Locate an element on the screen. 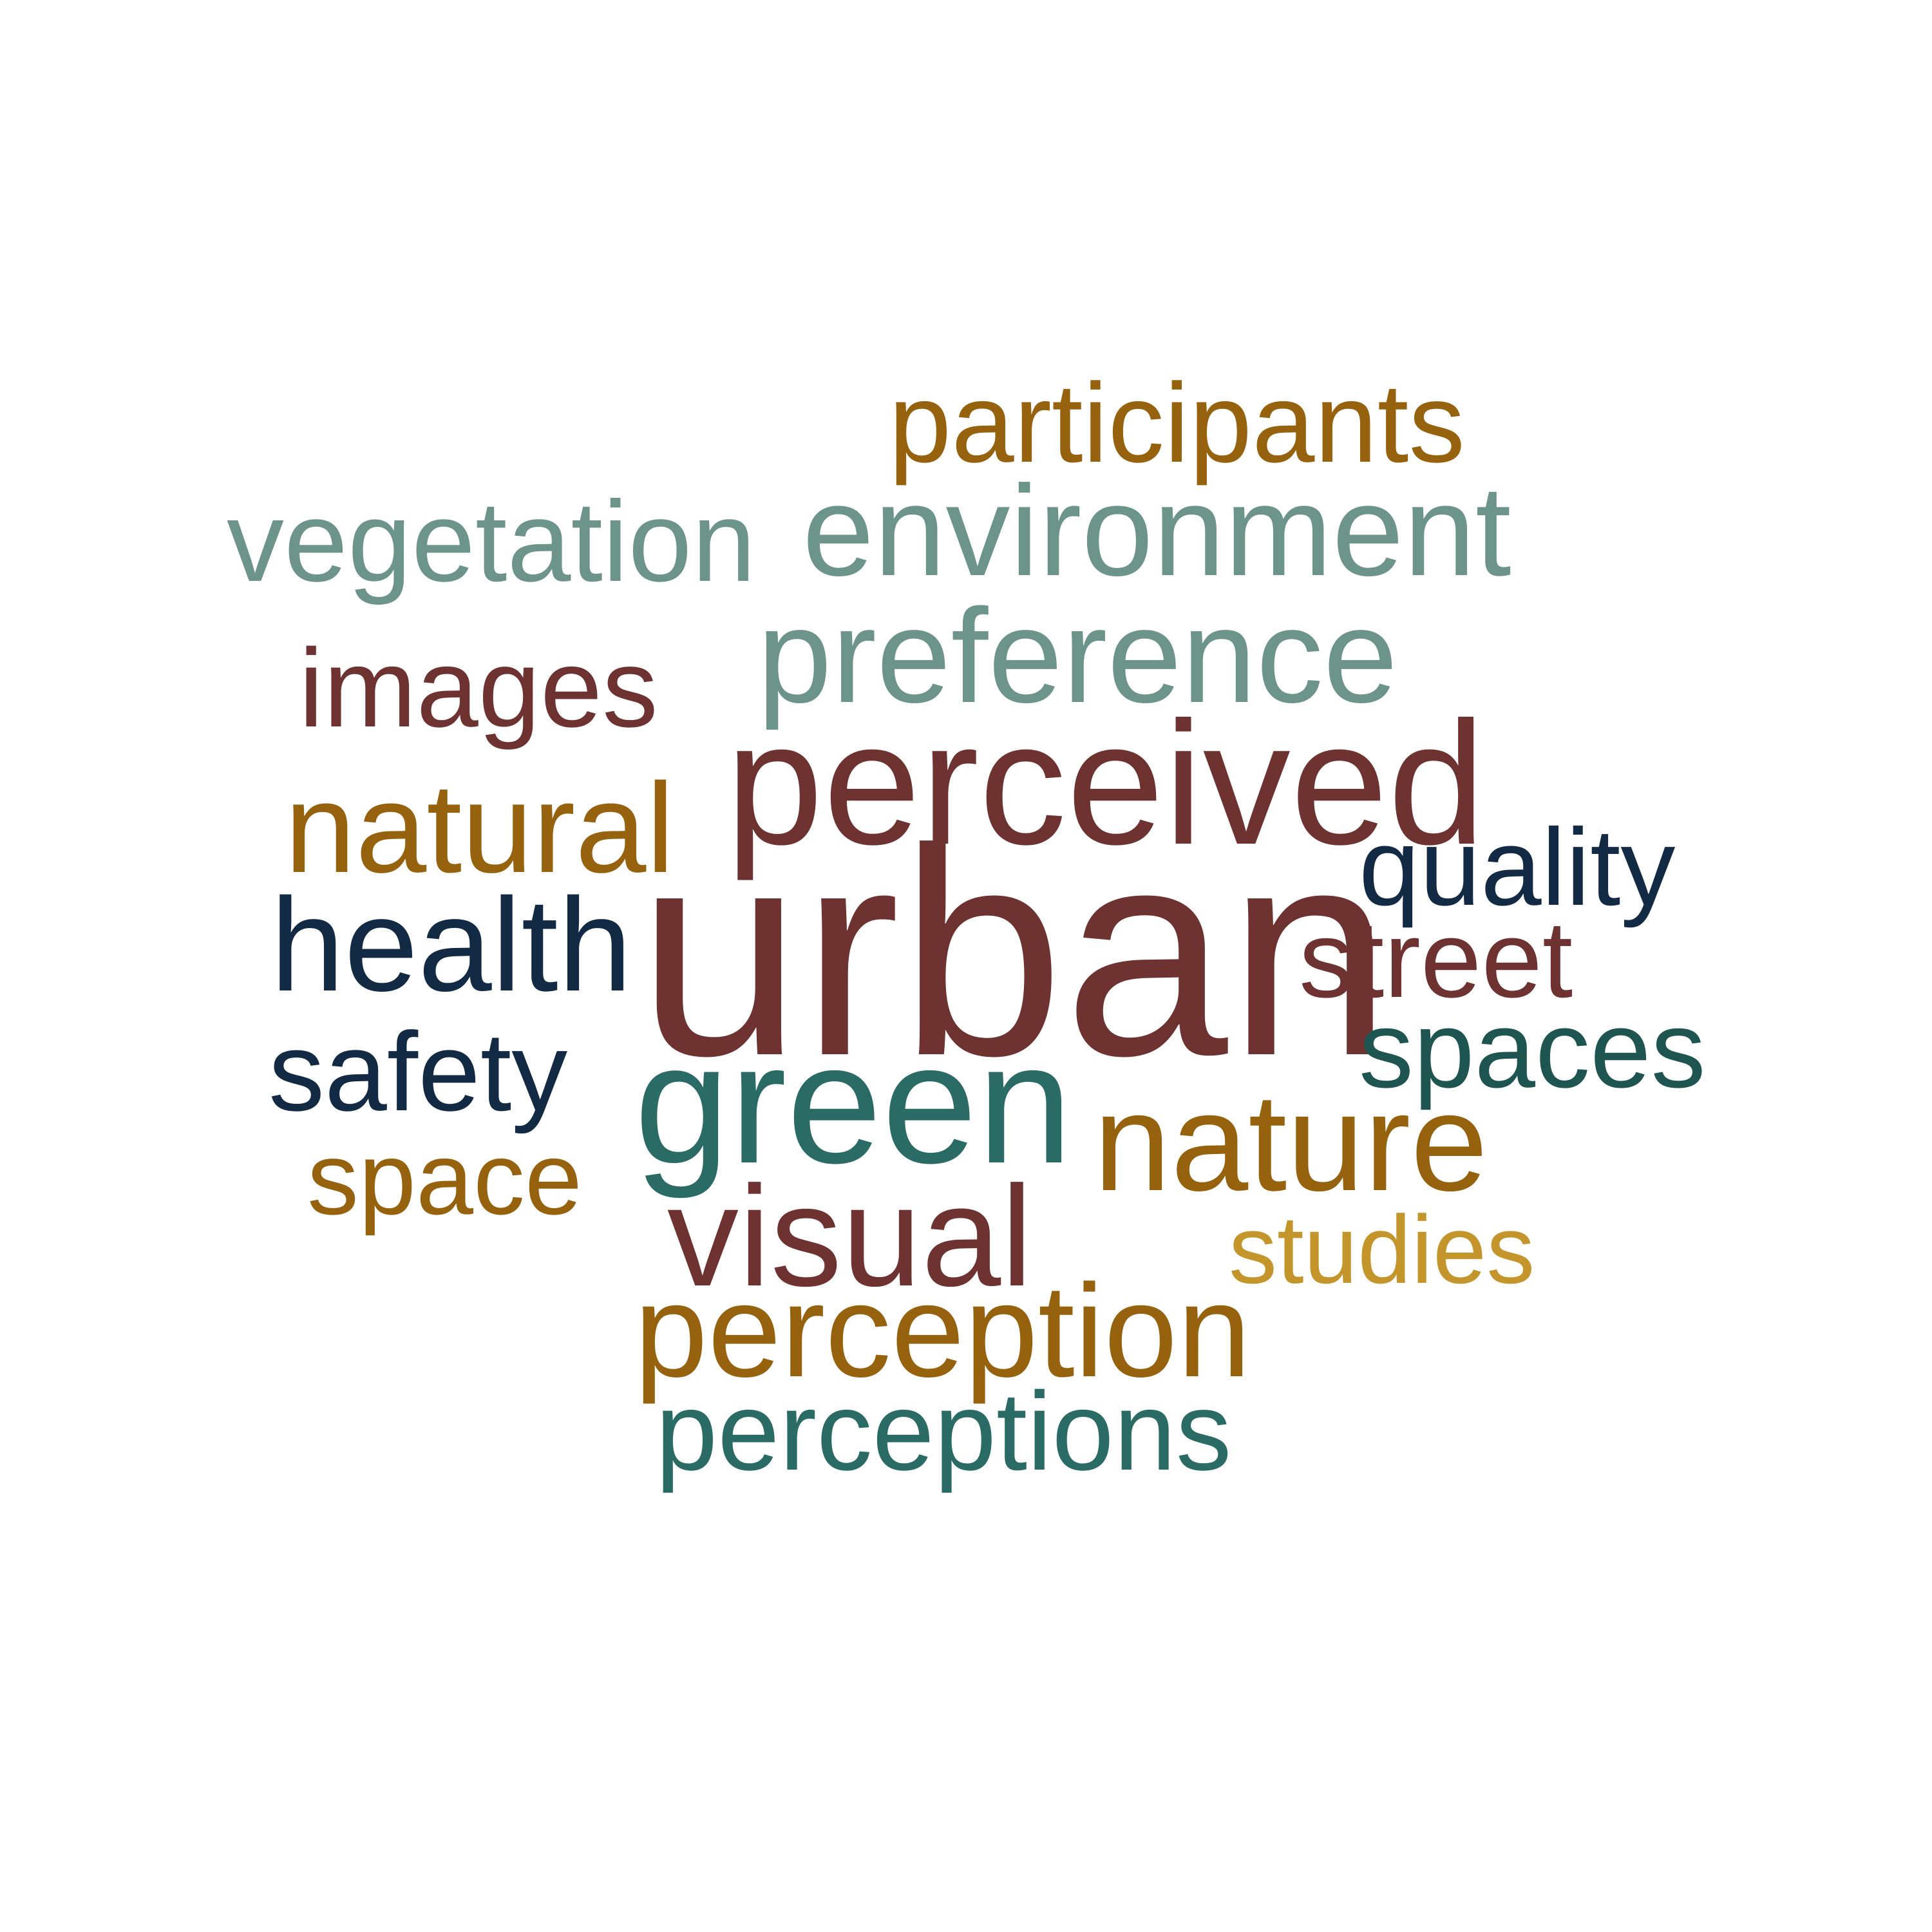  word-spaces: spaces is located at coordinates (1533, 1050).